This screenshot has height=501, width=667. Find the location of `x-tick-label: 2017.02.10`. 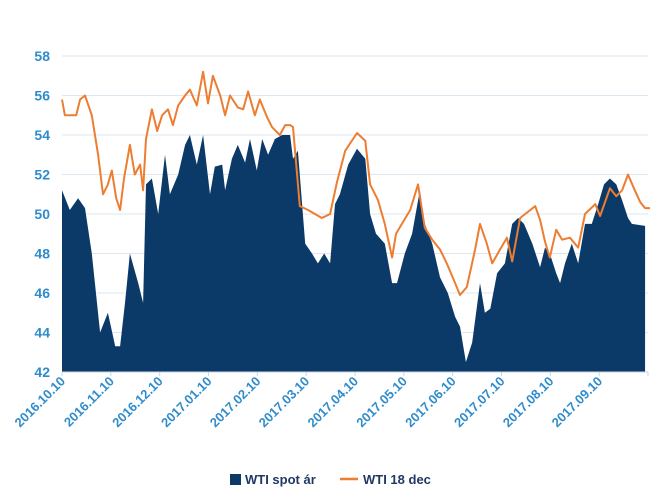

x-tick-label: 2017.02.10 is located at coordinates (235, 402).